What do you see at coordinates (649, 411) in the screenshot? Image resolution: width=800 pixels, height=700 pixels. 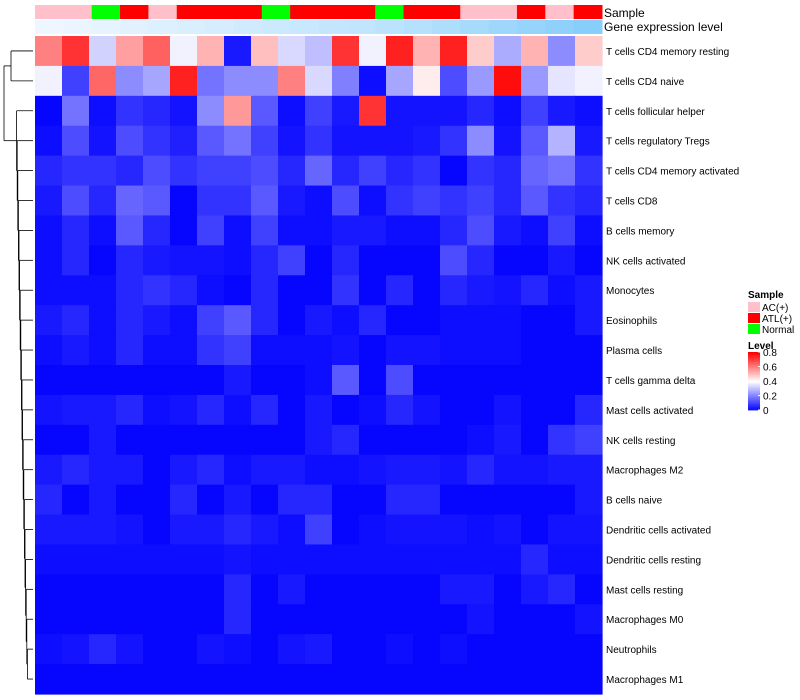 I see `row-label: Mast cells activated` at bounding box center [649, 411].